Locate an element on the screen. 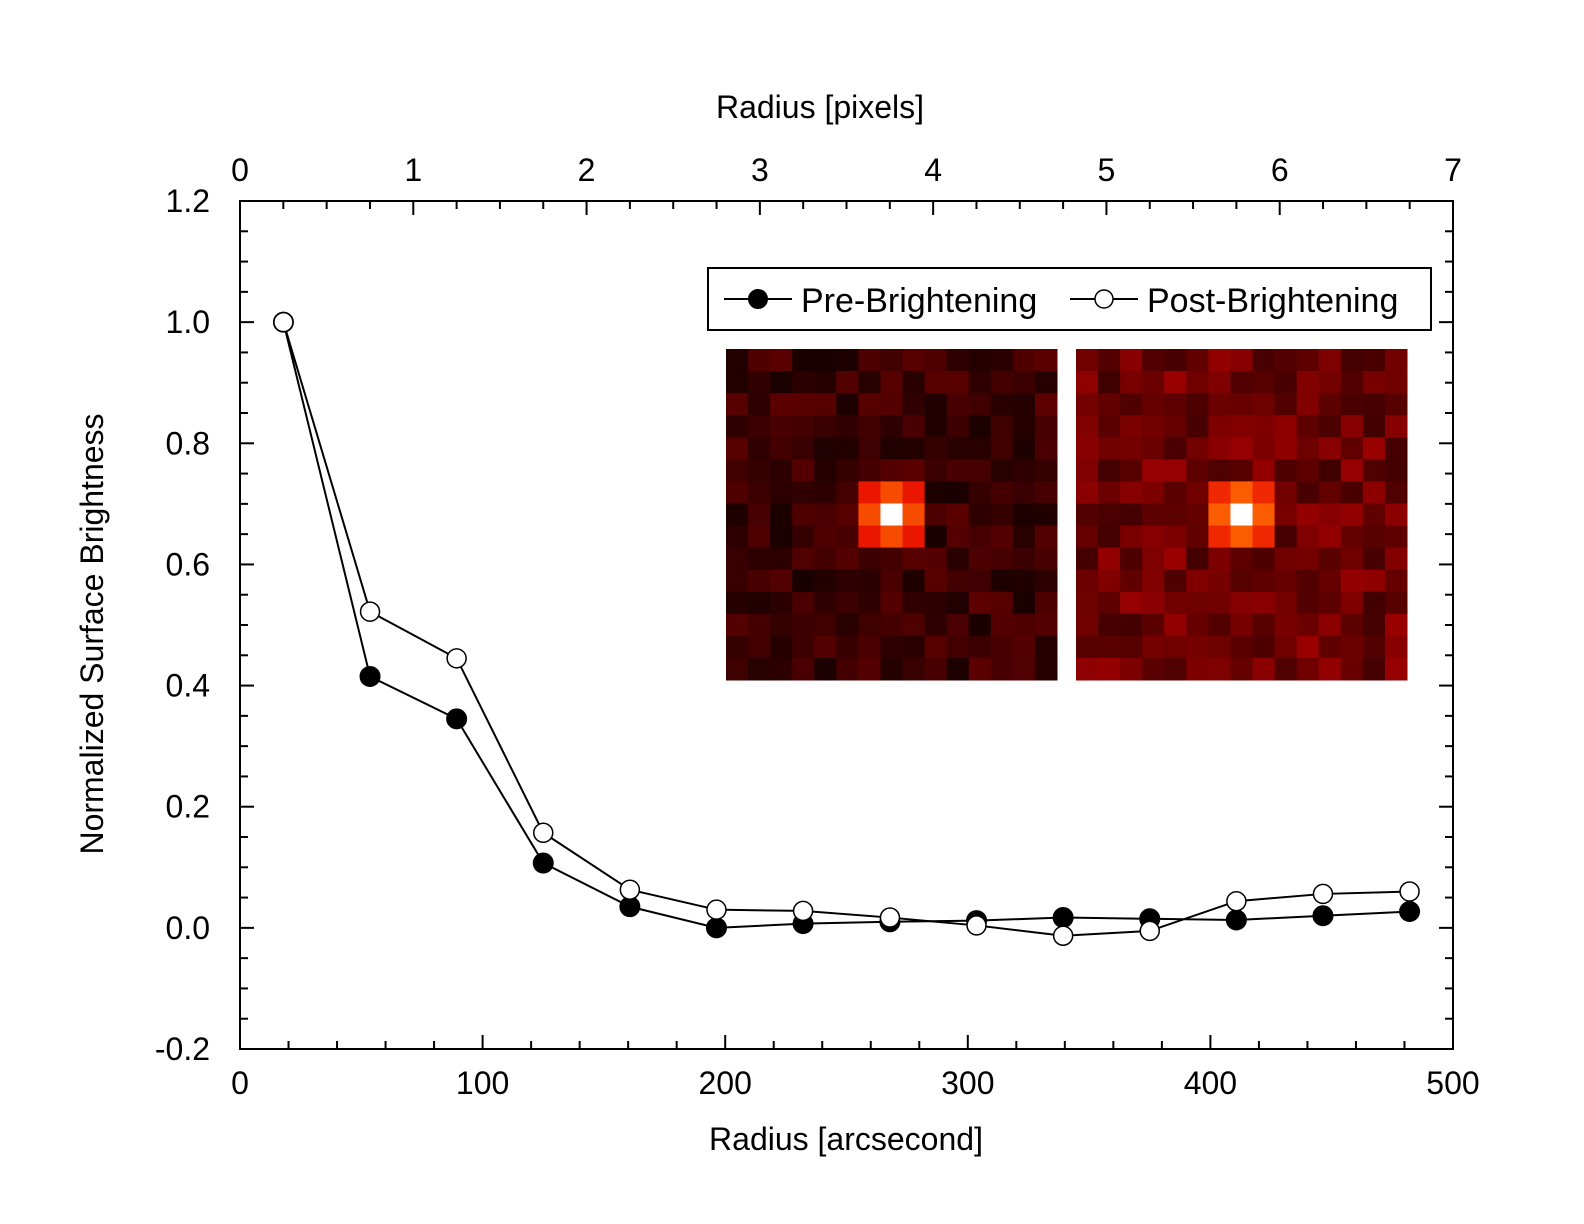 The width and height of the screenshot is (1584, 1224). legend: Pre-Brightening Post-Brightening is located at coordinates (1069, 299).